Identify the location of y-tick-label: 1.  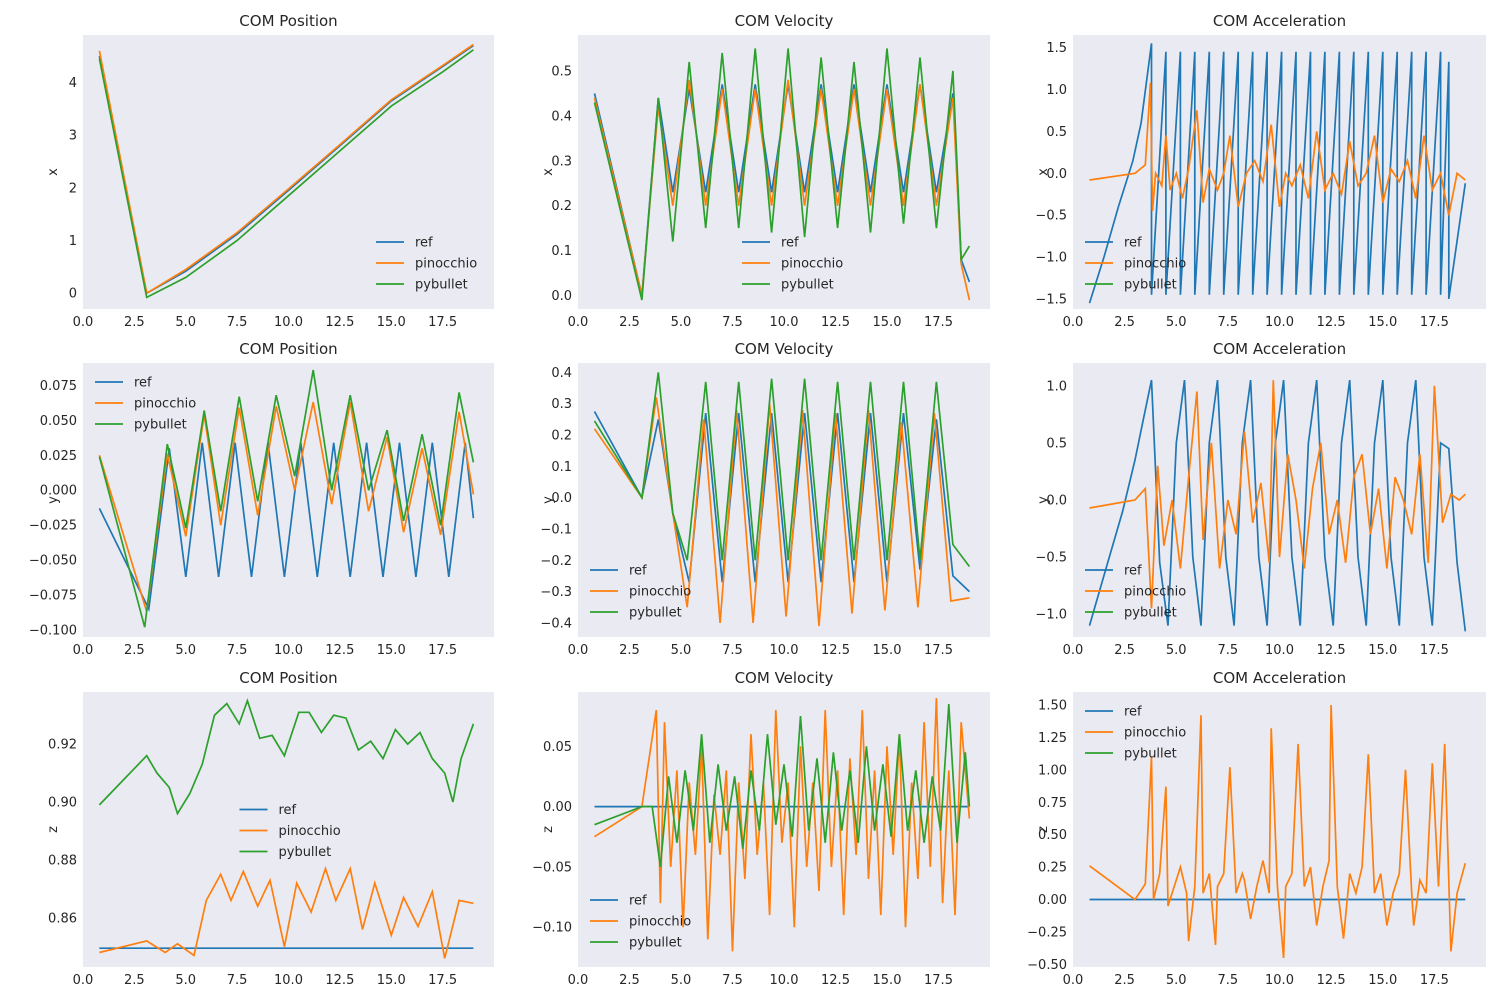
(73, 241).